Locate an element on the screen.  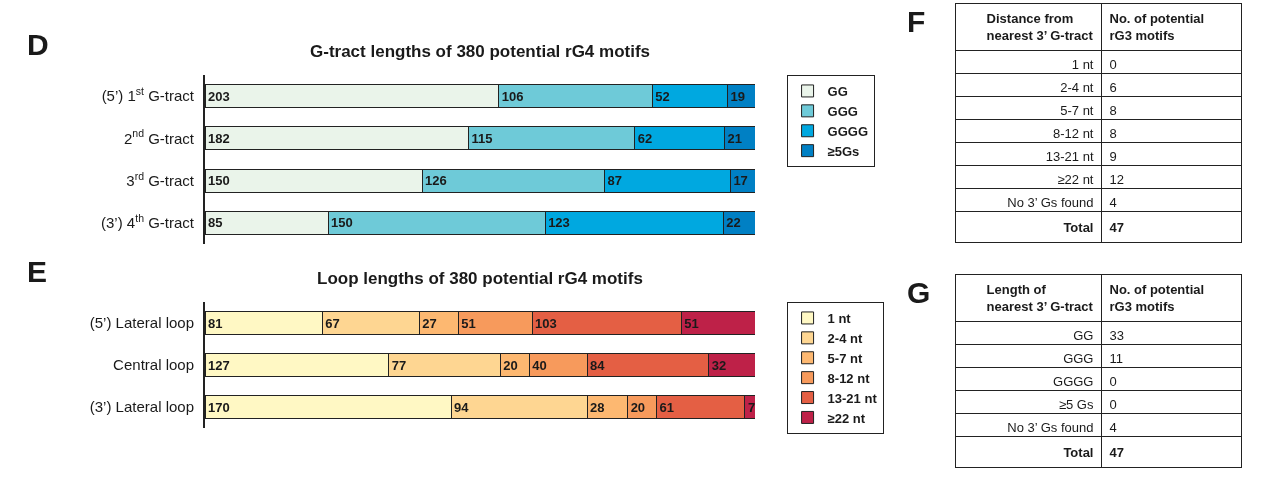
data-label: 22 is located at coordinates (733, 223).